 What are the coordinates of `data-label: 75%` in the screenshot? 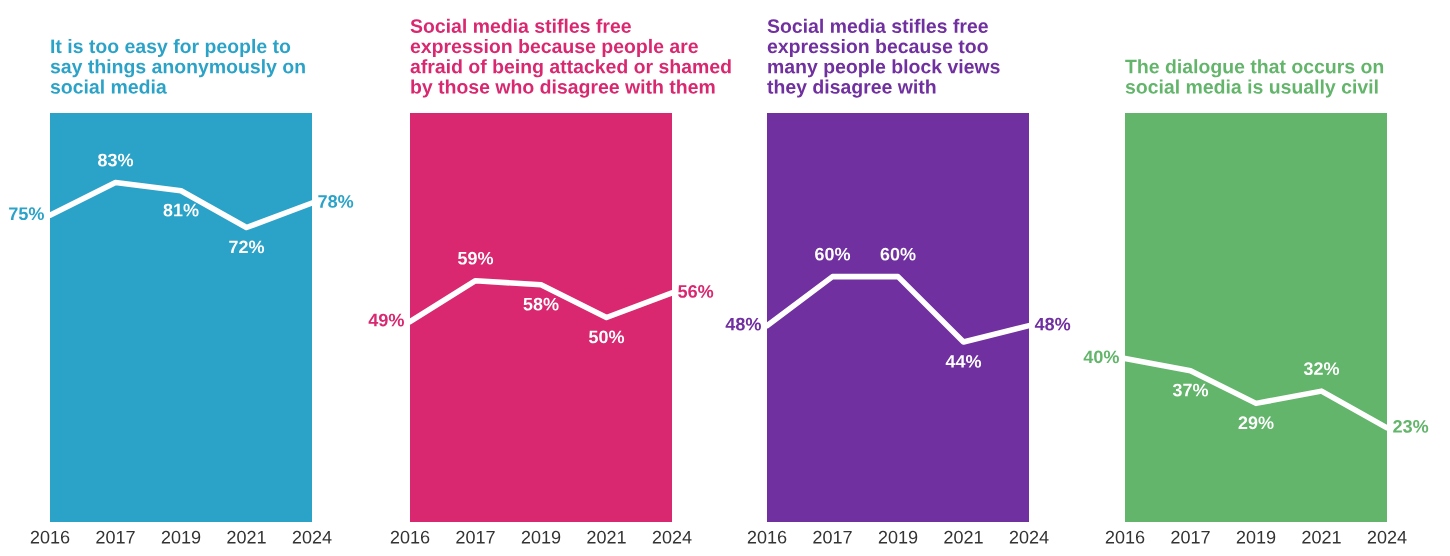 It's located at (26, 214).